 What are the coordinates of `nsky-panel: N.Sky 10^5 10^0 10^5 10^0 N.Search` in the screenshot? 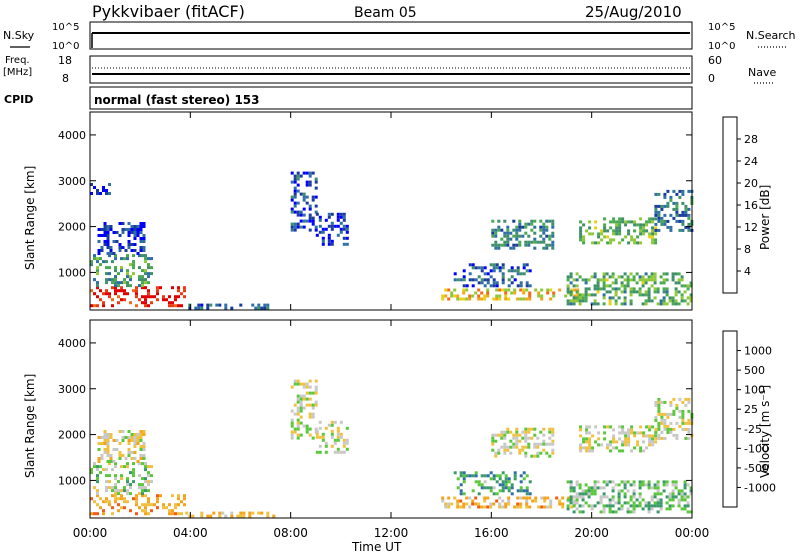 It's located at (399, 36).